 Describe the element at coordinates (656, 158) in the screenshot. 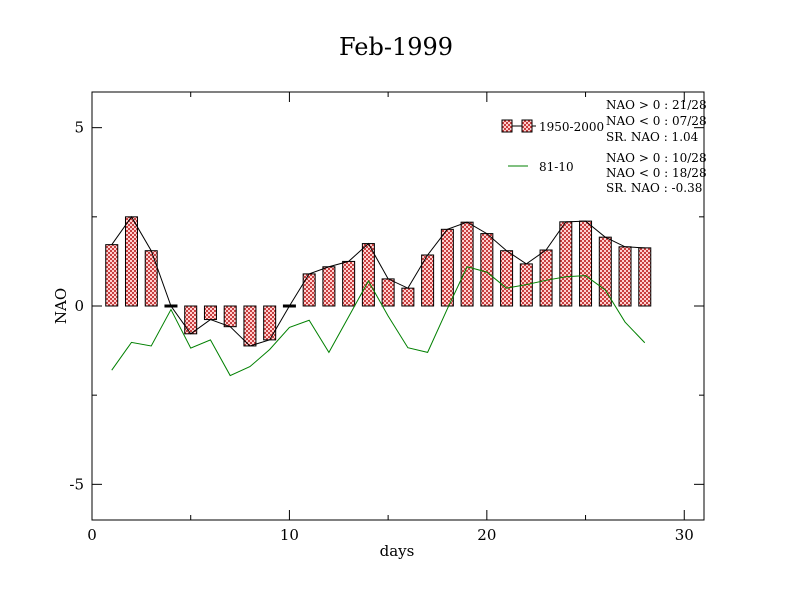

I see `stat-8110-pos: NAO > 0 : 10/28` at that location.